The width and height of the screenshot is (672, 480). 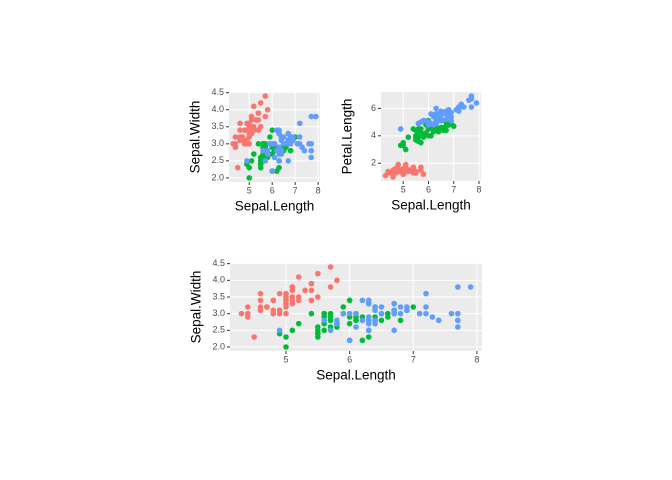 I want to click on y-tick-label: 3.0, so click(x=218, y=313).